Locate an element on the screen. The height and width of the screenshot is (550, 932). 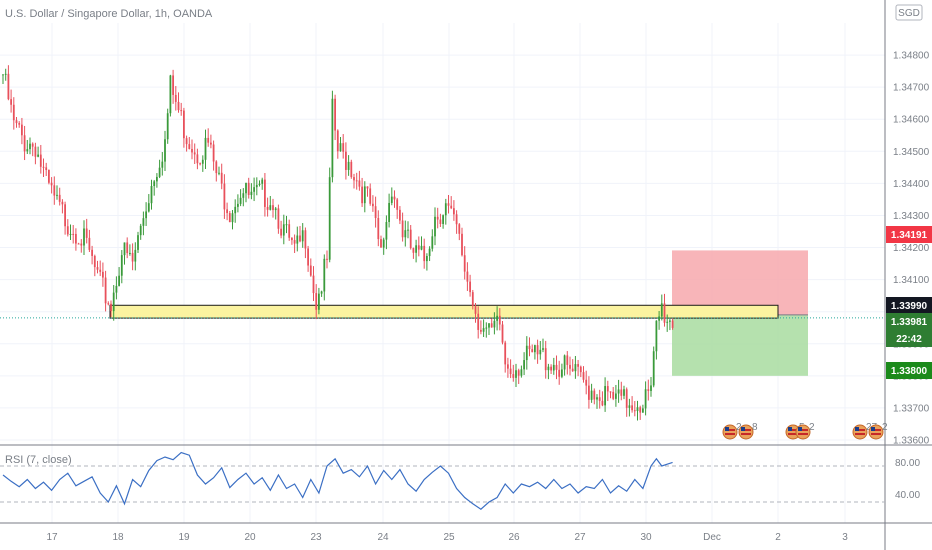
last-close-price: 1.33990 is located at coordinates (909, 306).